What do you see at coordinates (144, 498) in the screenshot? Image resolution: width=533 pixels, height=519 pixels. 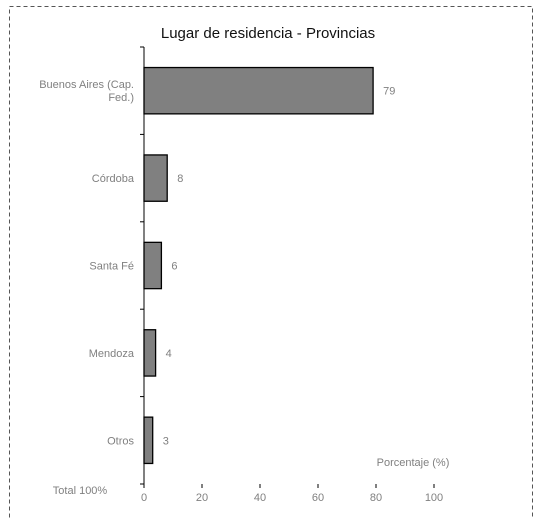 I see `x-tick-label: 0` at bounding box center [144, 498].